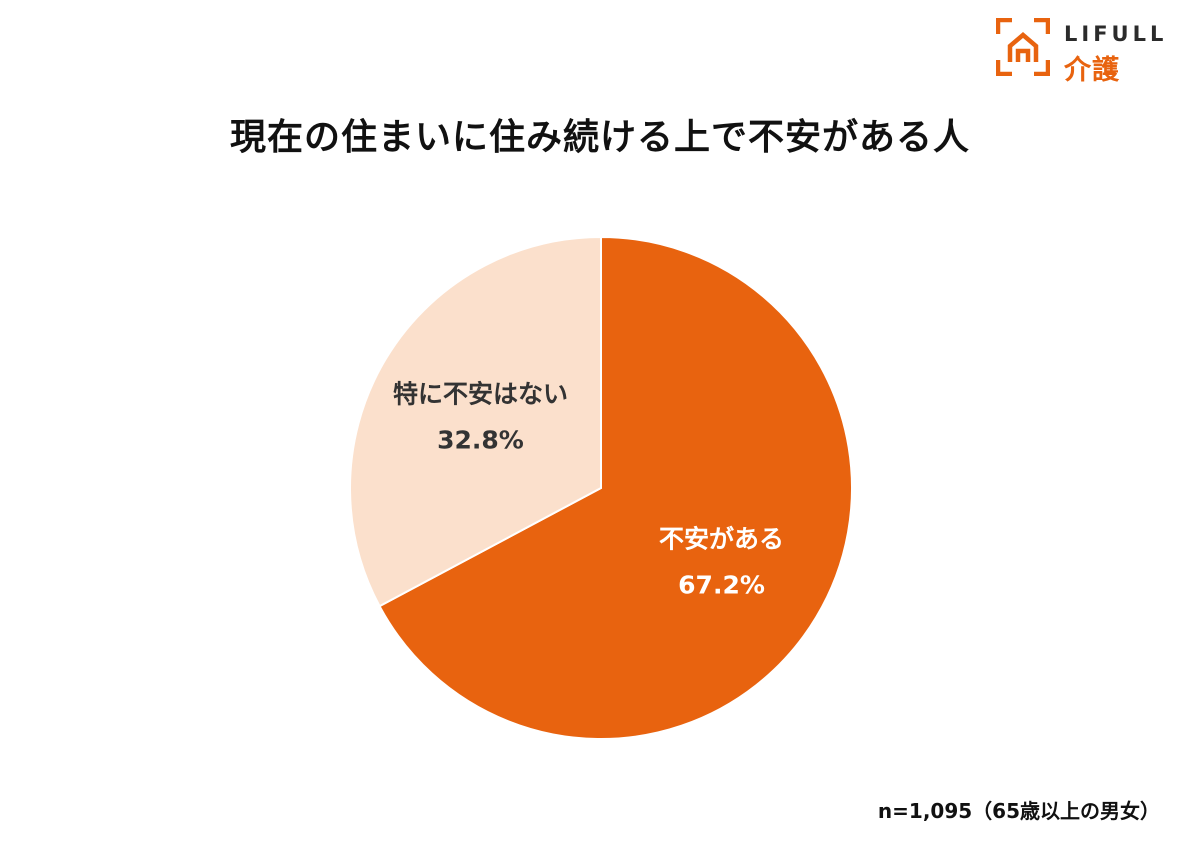 Image resolution: width=1200 pixels, height=848 pixels. What do you see at coordinates (475, 421) in the screenshot?
I see `pie-slice-not-anxious` at bounding box center [475, 421].